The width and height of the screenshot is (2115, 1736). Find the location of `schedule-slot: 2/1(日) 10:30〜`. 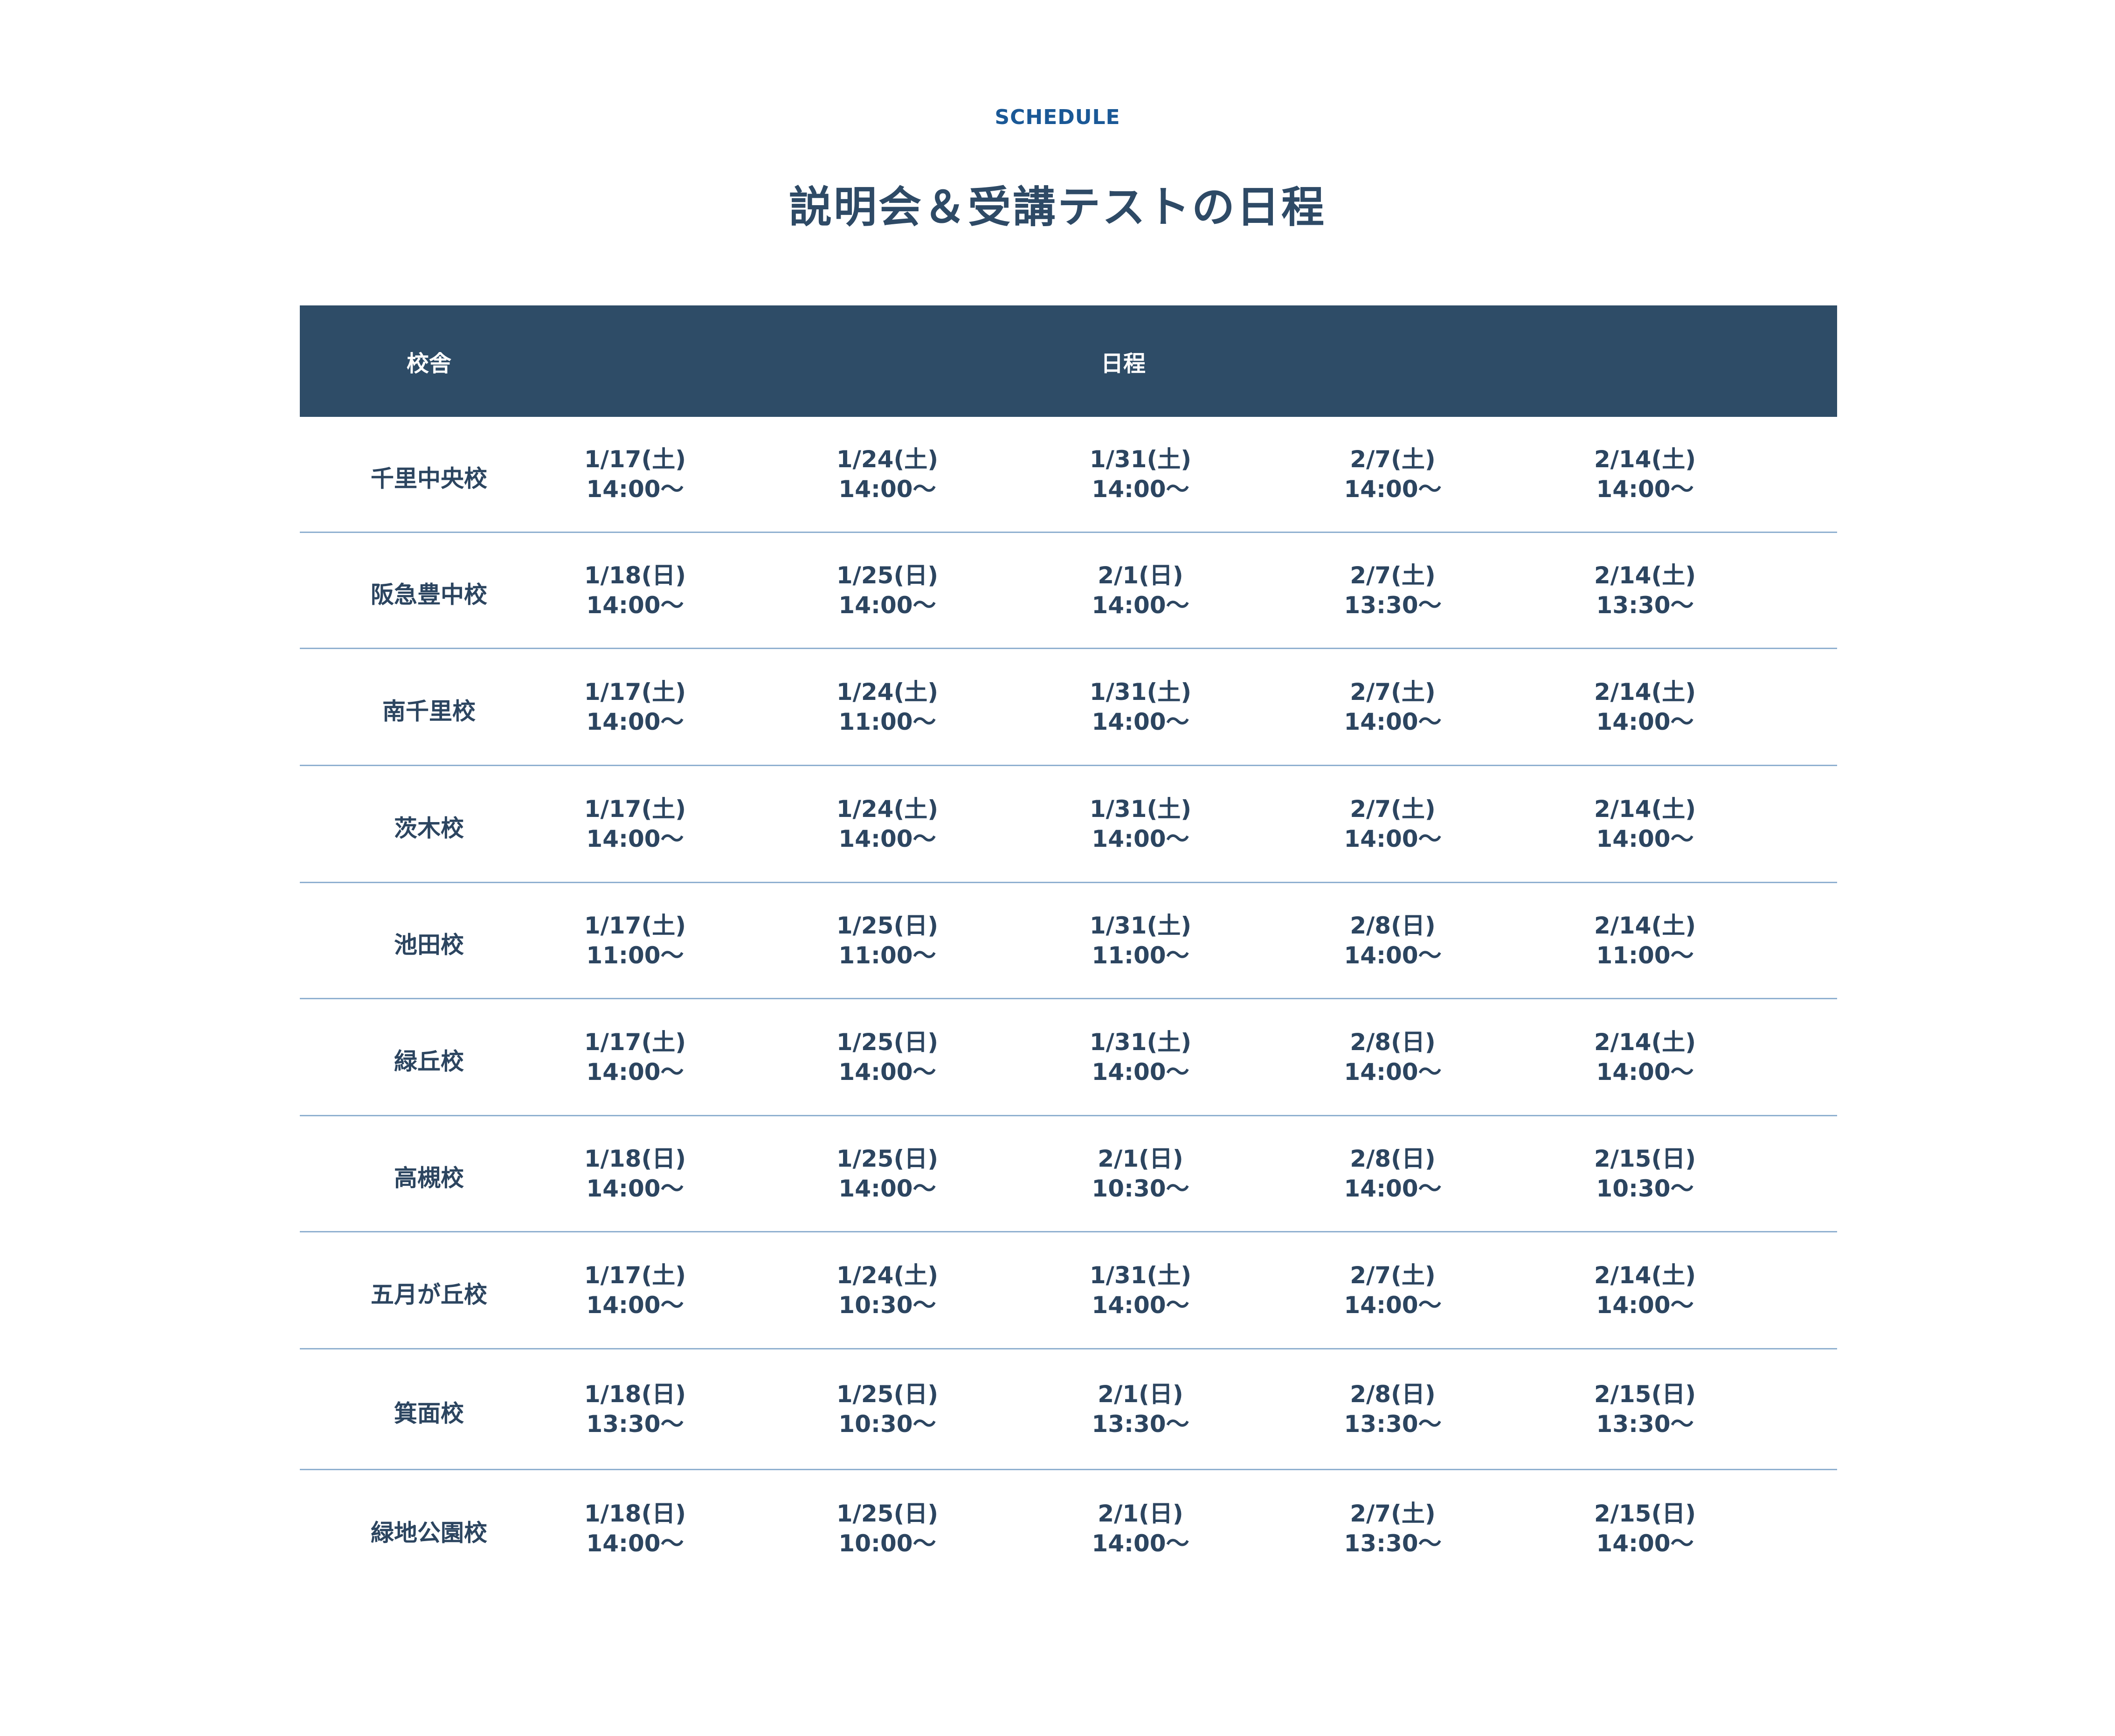

schedule-slot: 2/1(日) 10:30〜 is located at coordinates (1140, 1173).